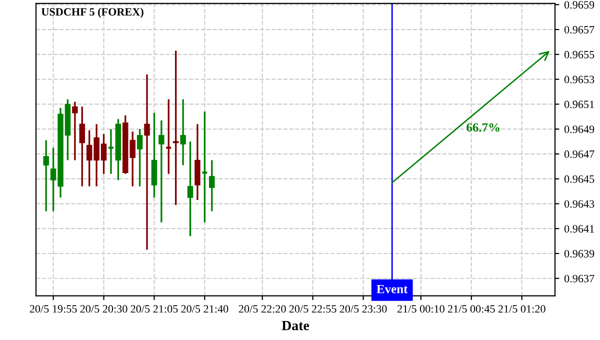 The width and height of the screenshot is (600, 340). I want to click on y-tick-label: 0.9651, so click(579, 104).